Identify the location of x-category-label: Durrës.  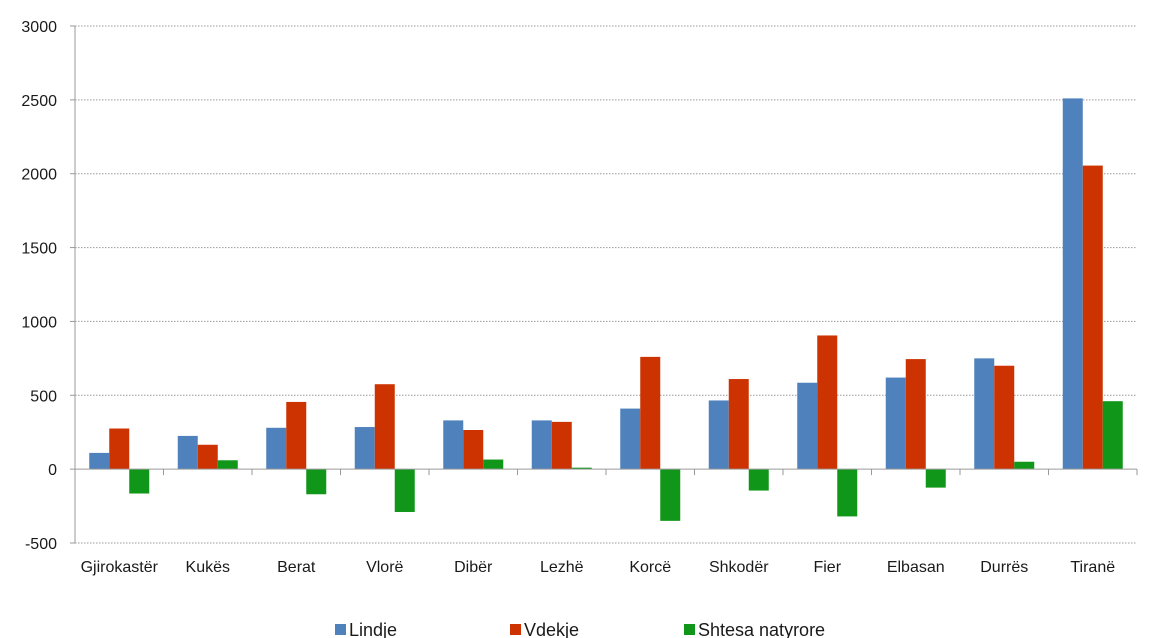
(1004, 567).